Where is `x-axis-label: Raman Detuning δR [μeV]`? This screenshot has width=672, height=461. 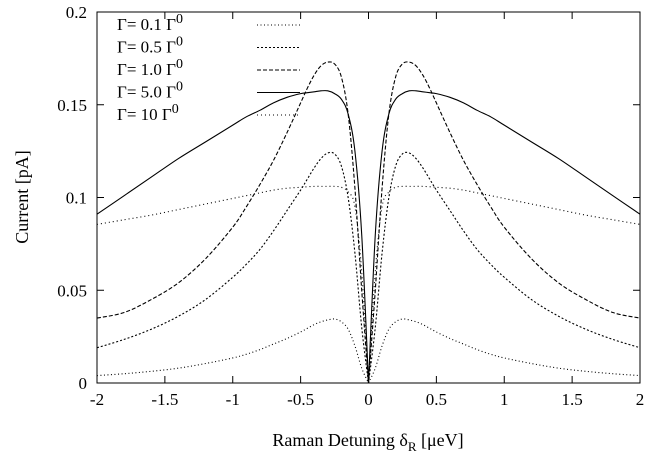 x-axis-label: Raman Detuning δR [μeV] is located at coordinates (367, 442).